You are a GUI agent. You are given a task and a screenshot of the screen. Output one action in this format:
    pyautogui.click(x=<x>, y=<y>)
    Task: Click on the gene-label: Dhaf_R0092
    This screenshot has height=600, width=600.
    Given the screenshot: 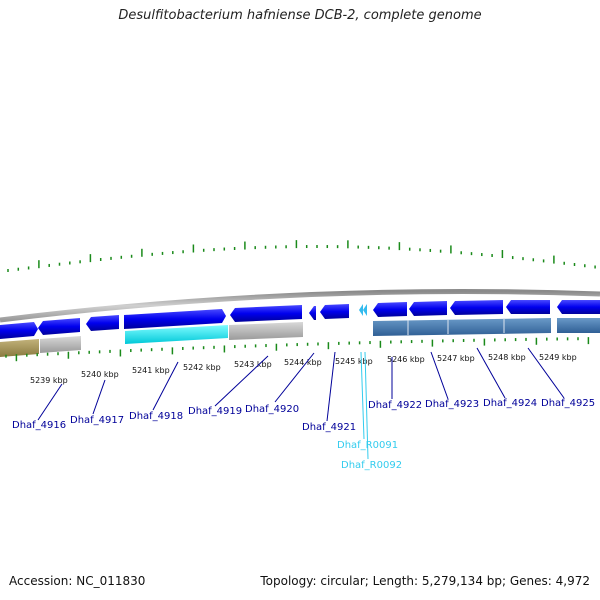 What is the action you would take?
    pyautogui.click(x=371, y=465)
    